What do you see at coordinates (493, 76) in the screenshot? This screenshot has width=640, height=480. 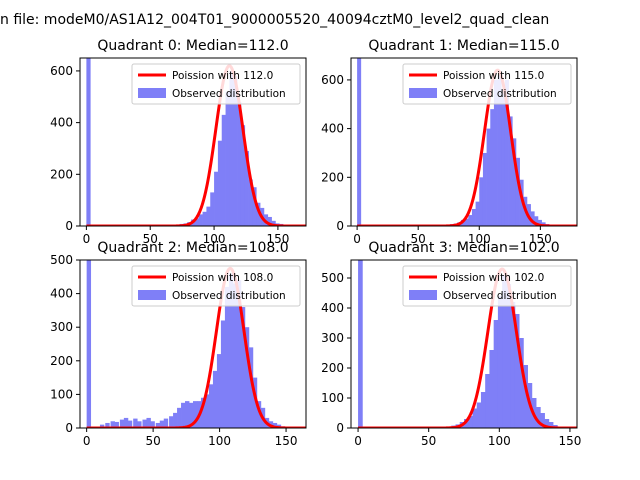 I see `legend-label-poisson: Poission with 115.0` at bounding box center [493, 76].